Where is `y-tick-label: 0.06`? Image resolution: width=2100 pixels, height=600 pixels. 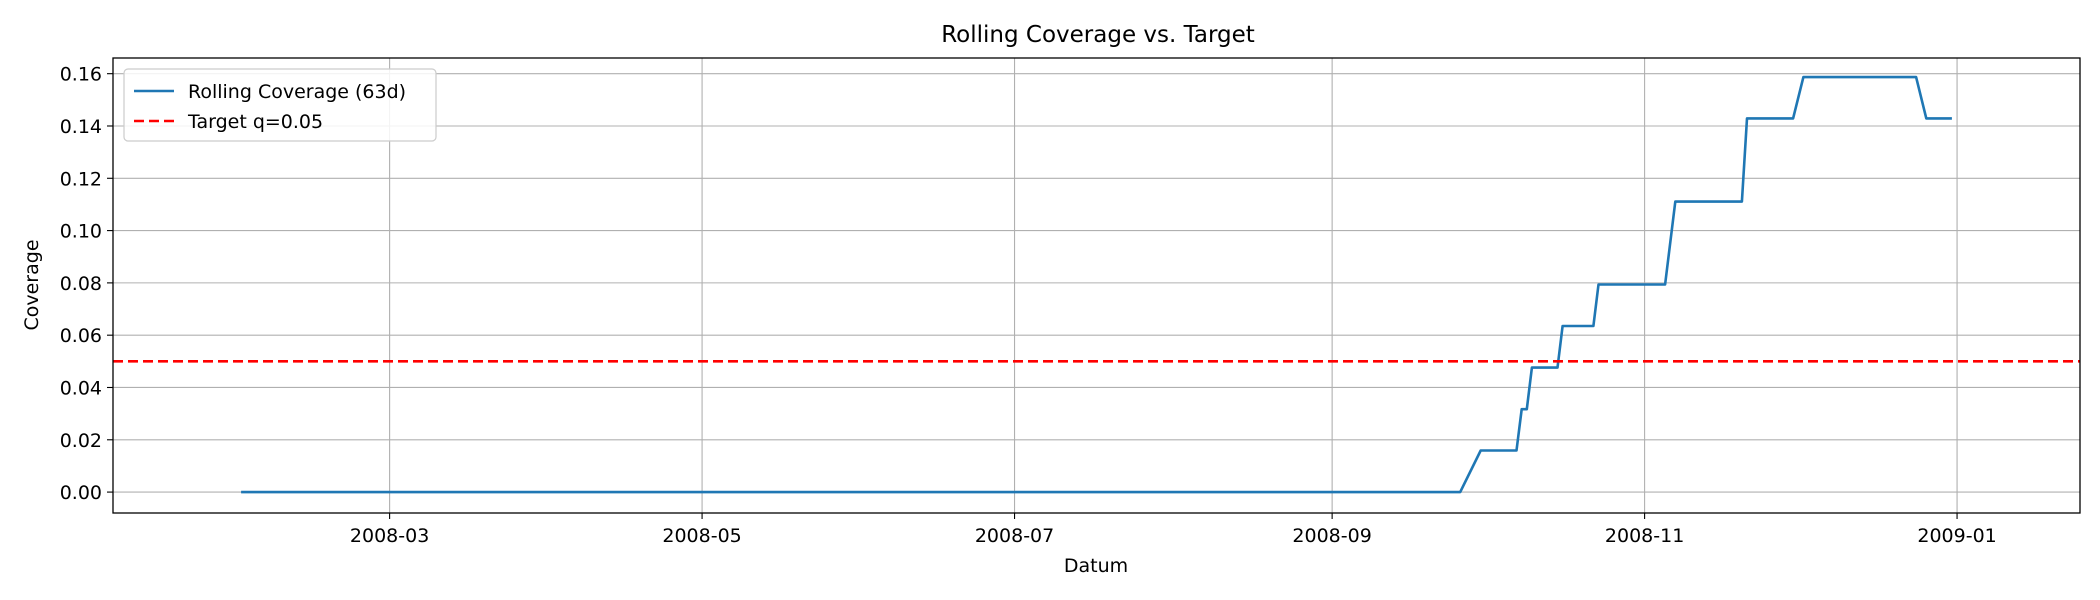
y-tick-label: 0.06 is located at coordinates (81, 336).